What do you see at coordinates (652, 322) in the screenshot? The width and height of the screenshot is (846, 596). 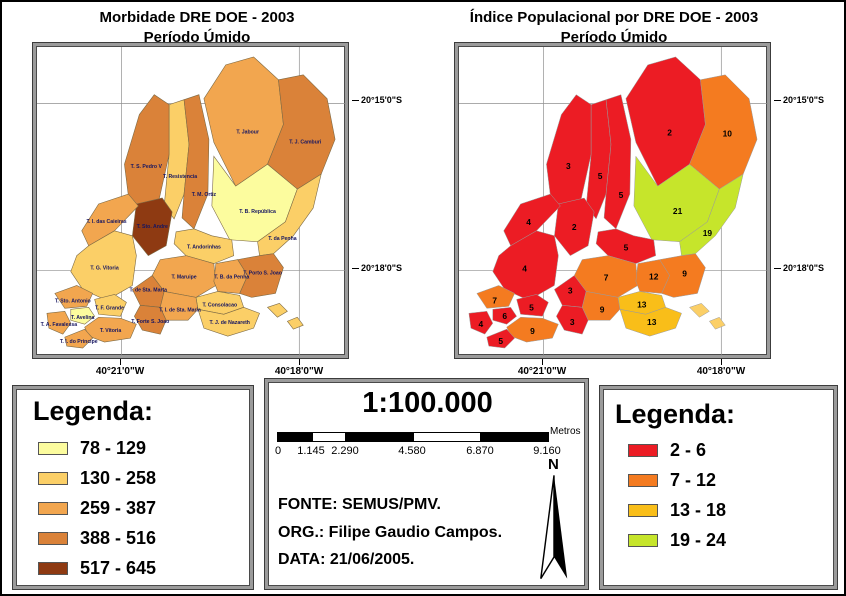 I see `region-number: 13` at bounding box center [652, 322].